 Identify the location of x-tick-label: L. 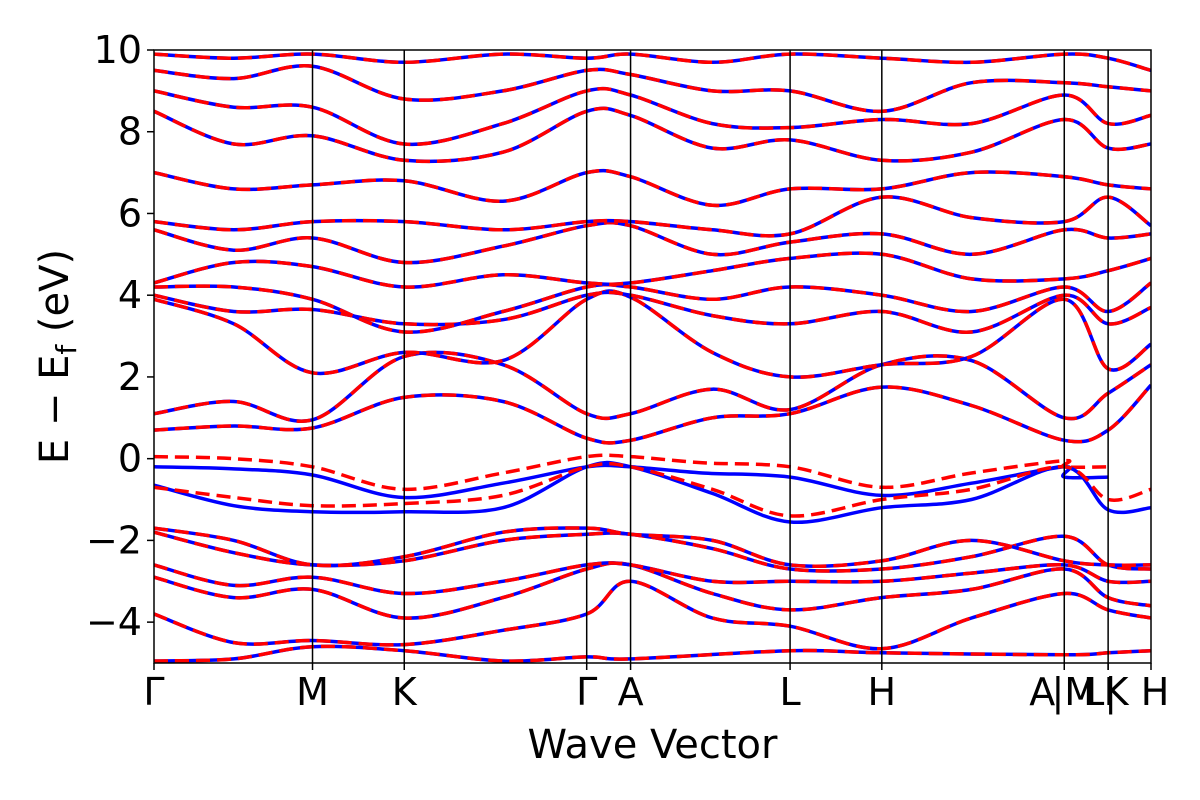
(790, 692).